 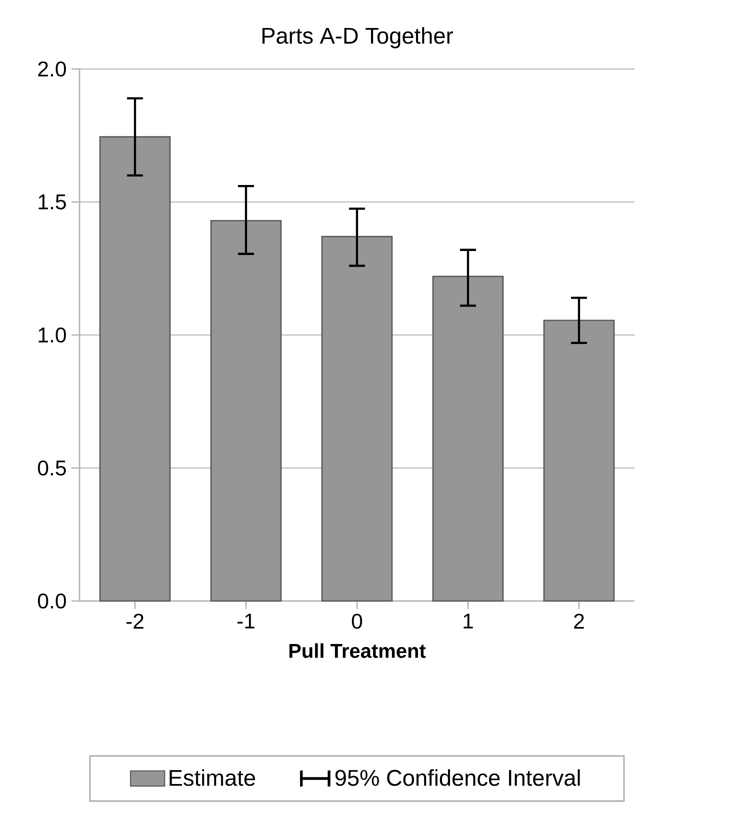 I want to click on x-tick-label: -2, so click(x=135, y=621).